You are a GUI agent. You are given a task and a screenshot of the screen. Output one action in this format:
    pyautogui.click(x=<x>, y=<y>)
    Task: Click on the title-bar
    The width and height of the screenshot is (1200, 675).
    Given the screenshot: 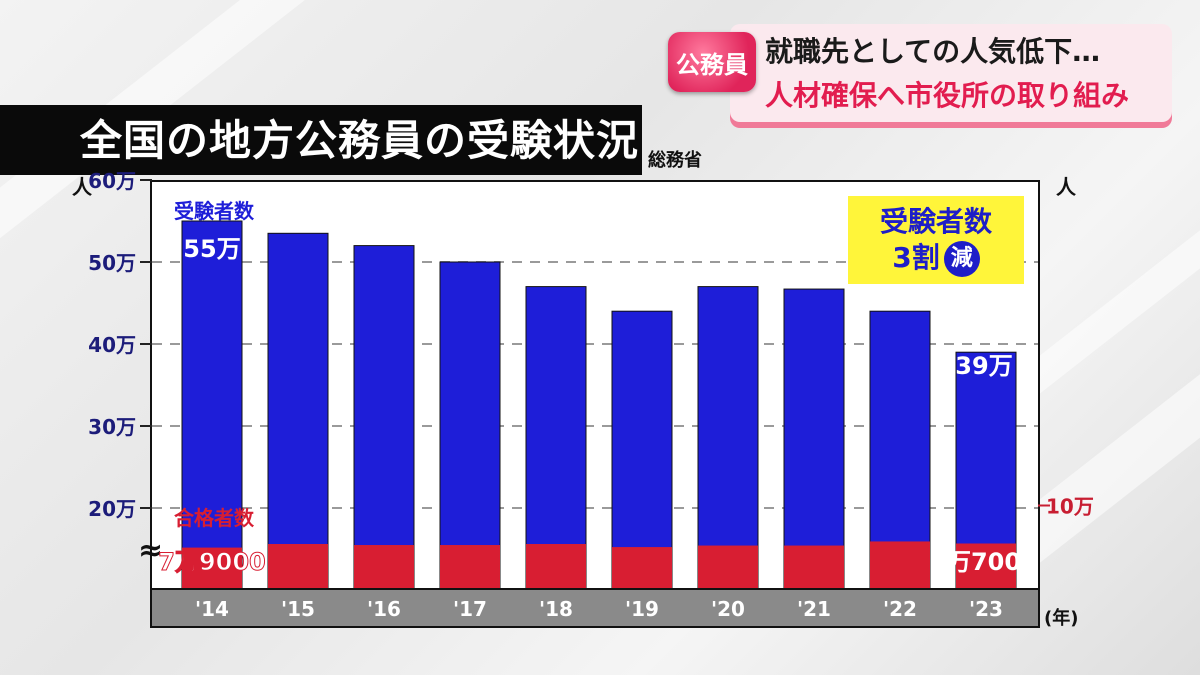 What is the action you would take?
    pyautogui.click(x=321, y=140)
    